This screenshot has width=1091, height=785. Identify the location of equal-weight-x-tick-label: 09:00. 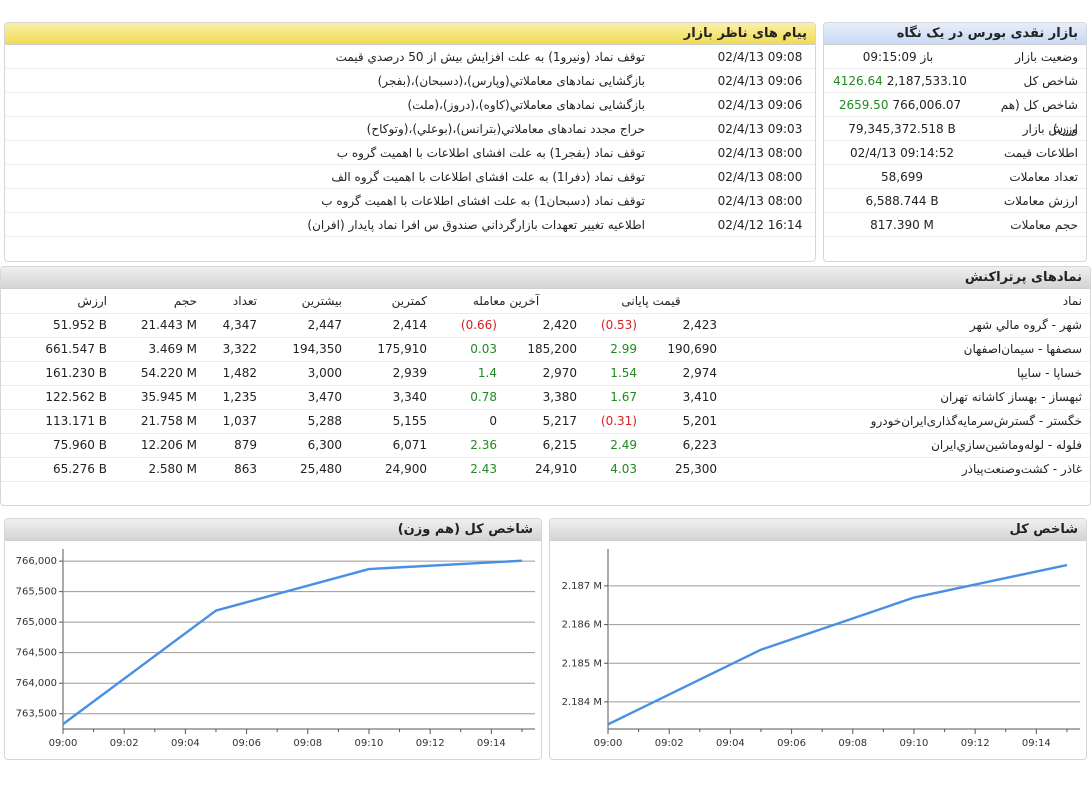
(63, 743).